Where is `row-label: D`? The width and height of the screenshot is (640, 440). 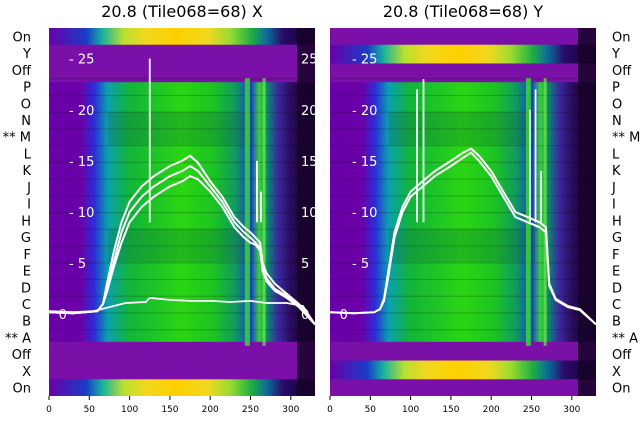 row-label: D is located at coordinates (617, 288).